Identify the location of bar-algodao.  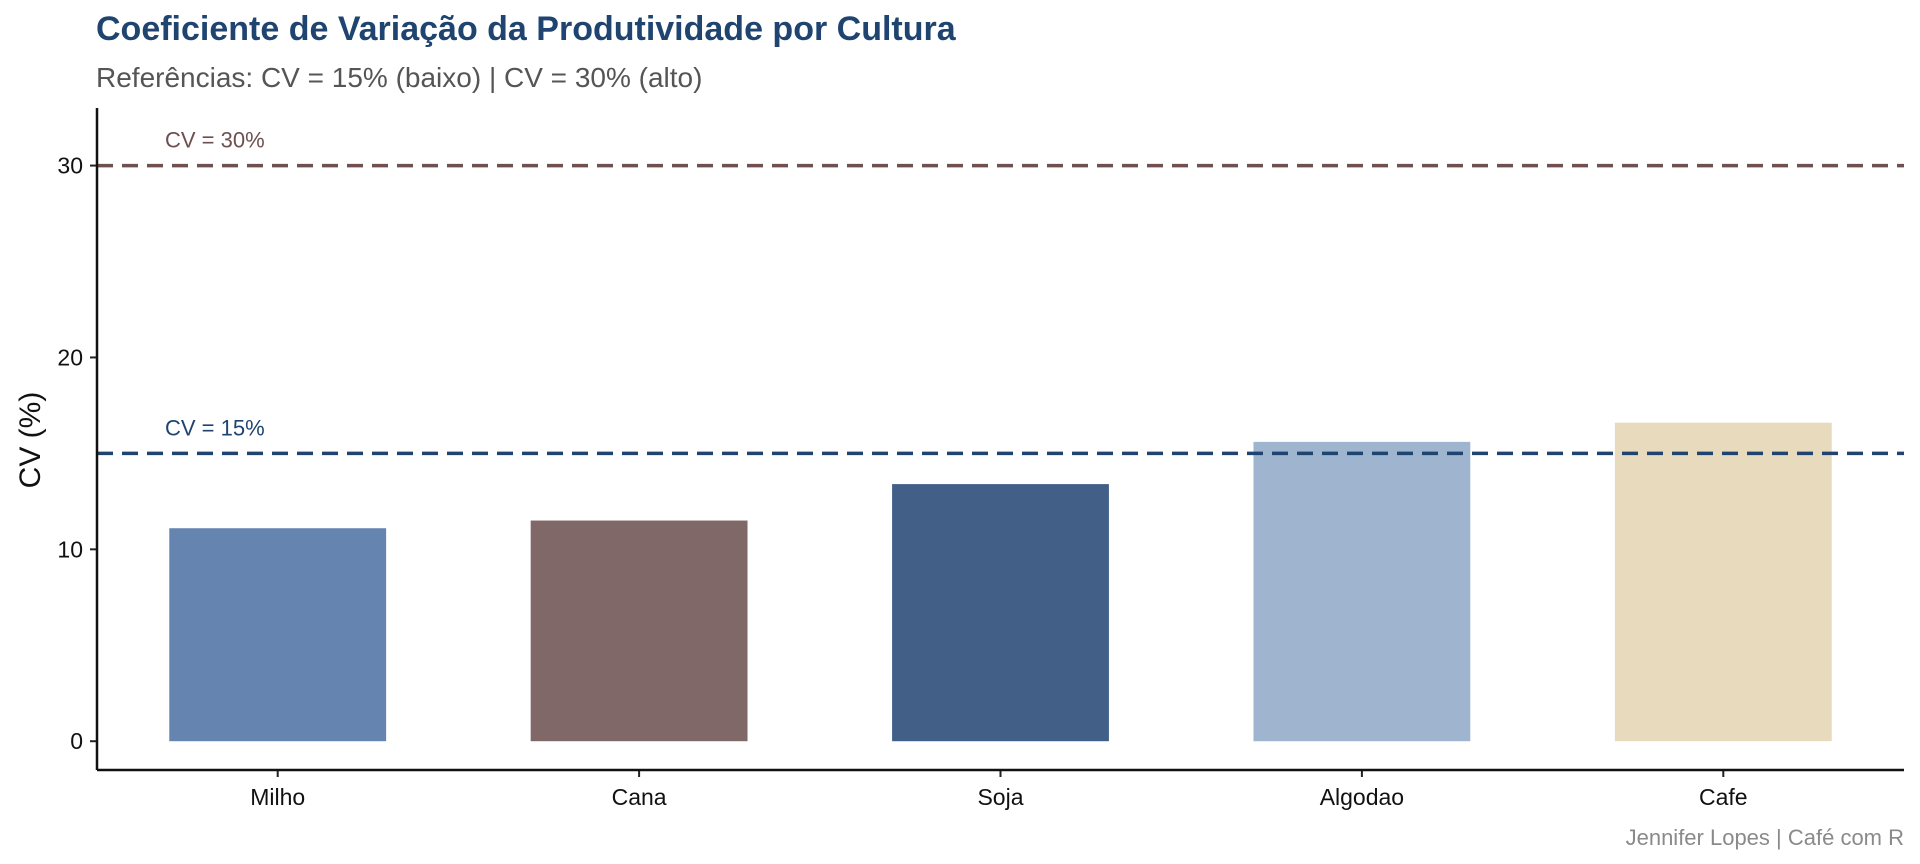
(1362, 591).